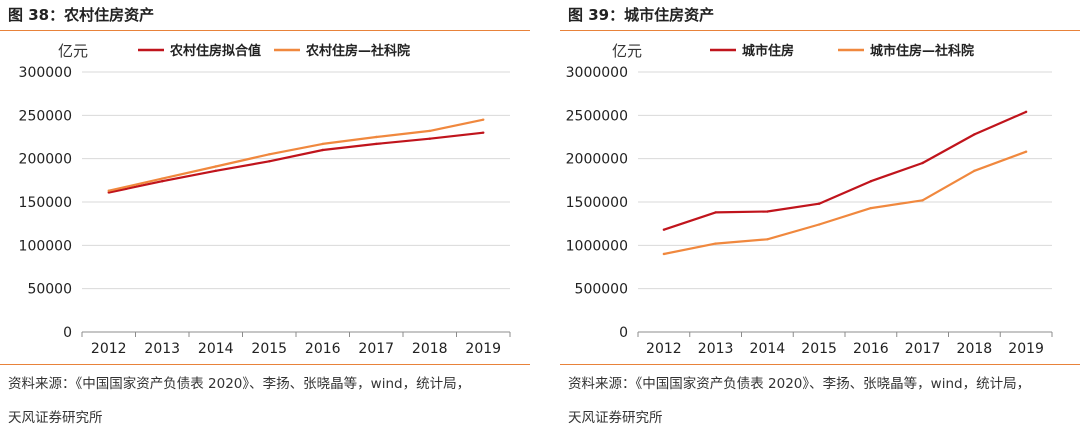 The width and height of the screenshot is (1080, 430). I want to click on legend-label: 城市住房—社科院, so click(922, 51).